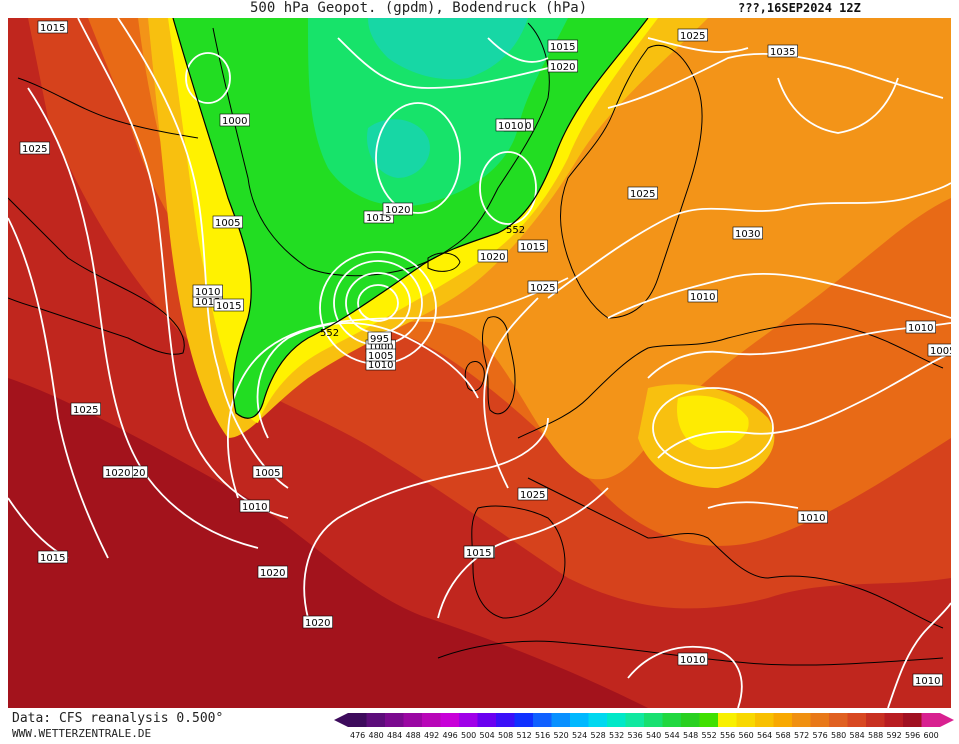 The width and height of the screenshot is (959, 744). Describe the element at coordinates (499, 365) in the screenshot. I see `uk-coast` at that location.